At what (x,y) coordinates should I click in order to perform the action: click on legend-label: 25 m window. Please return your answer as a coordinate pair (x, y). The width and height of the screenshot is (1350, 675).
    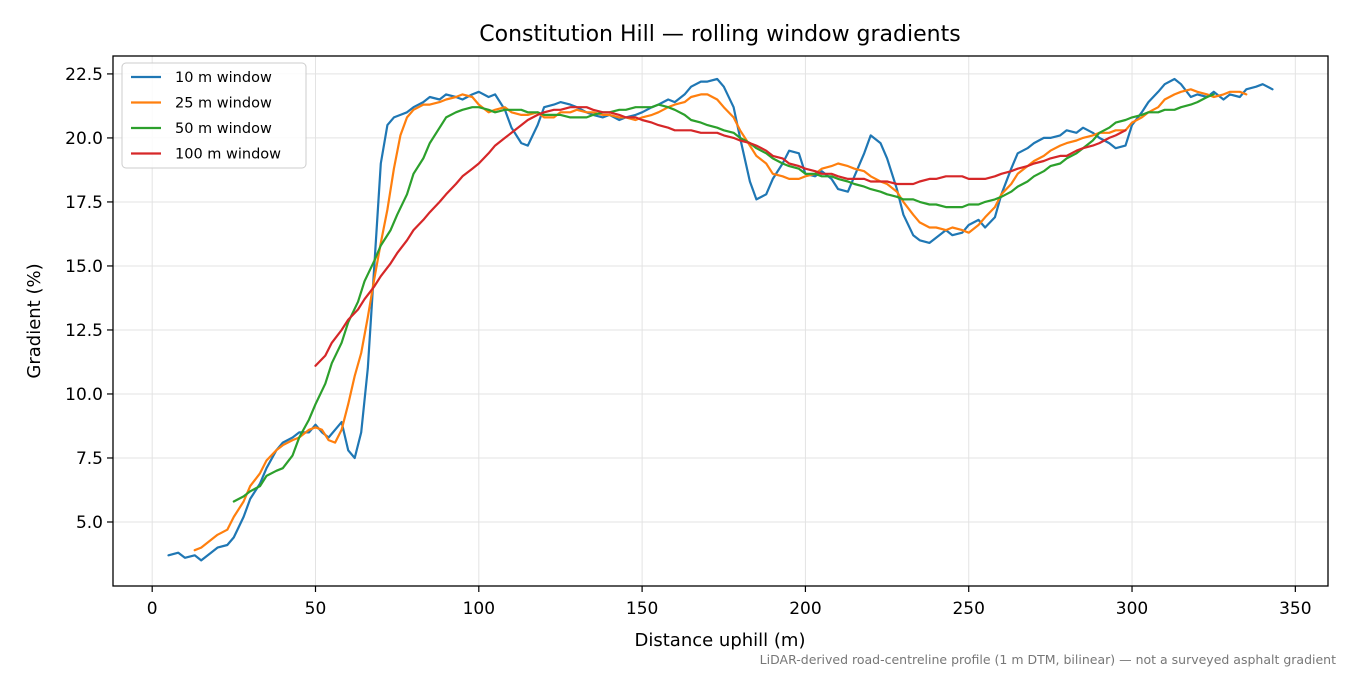
    Looking at the image, I should click on (223, 104).